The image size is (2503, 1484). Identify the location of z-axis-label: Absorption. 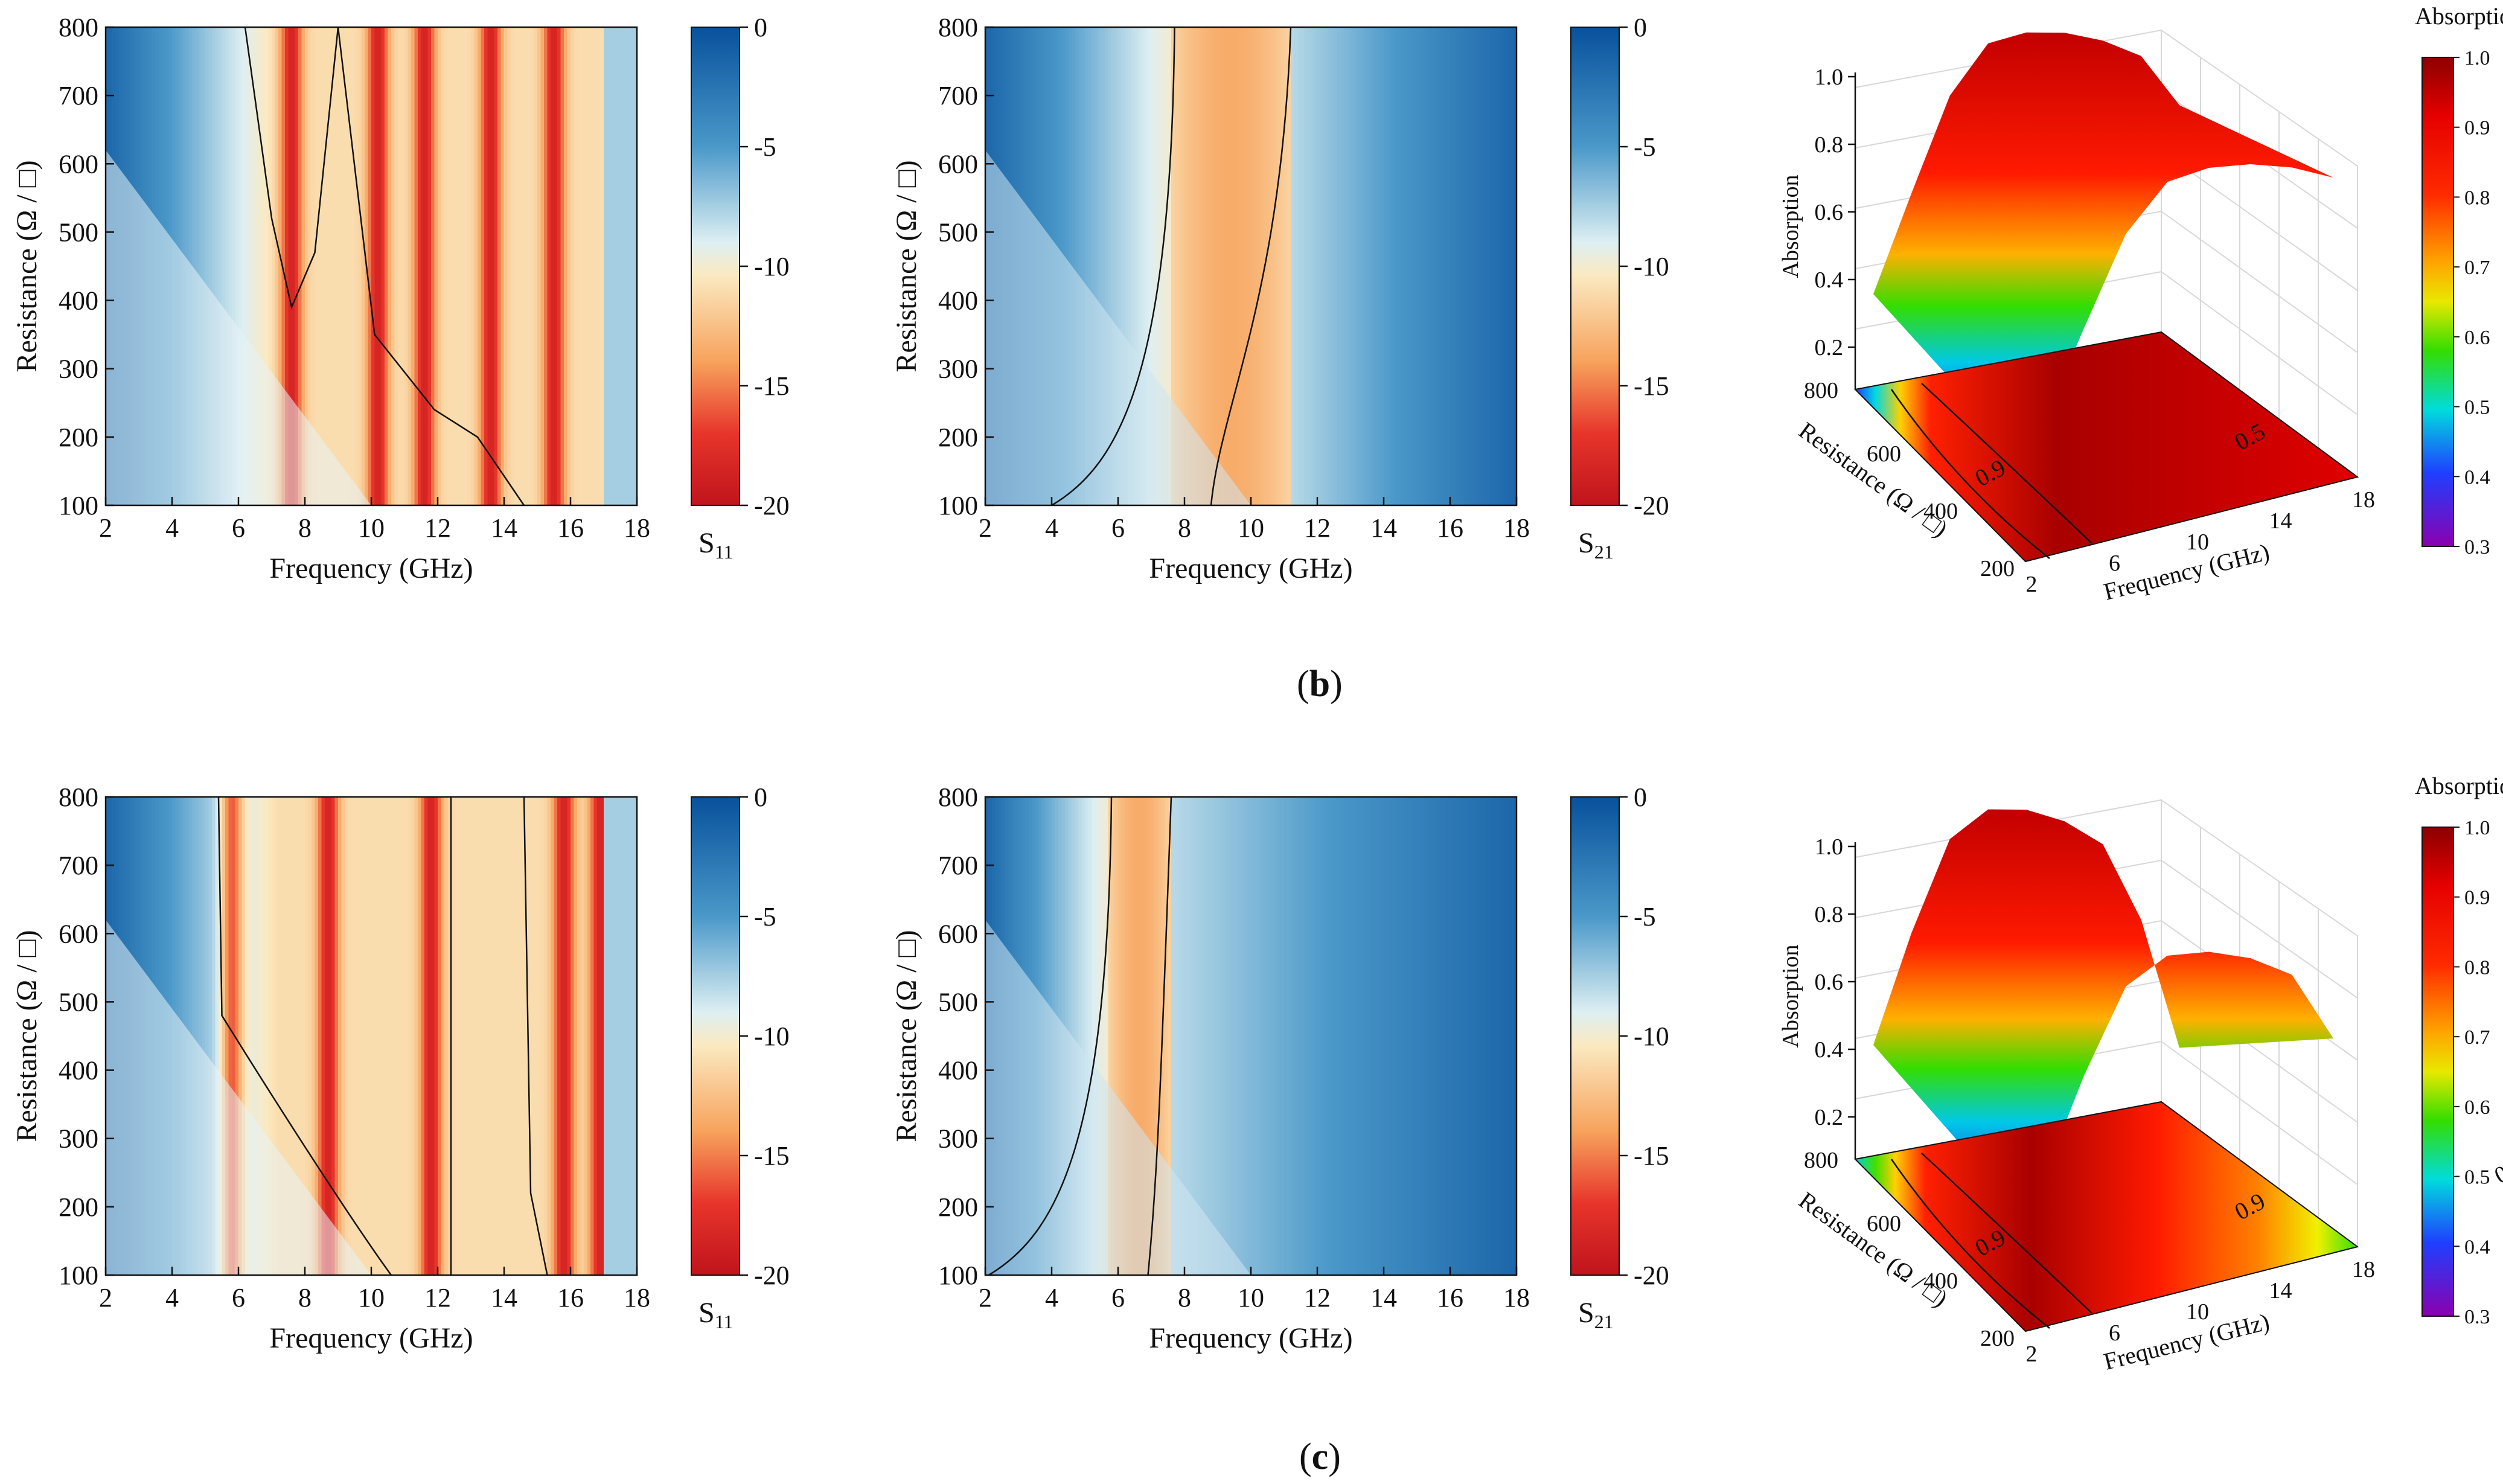
(1790, 226).